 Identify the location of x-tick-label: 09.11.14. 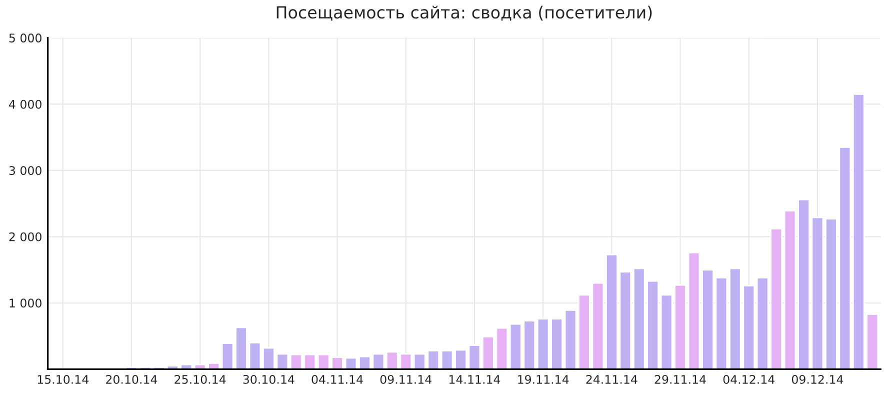
(406, 379).